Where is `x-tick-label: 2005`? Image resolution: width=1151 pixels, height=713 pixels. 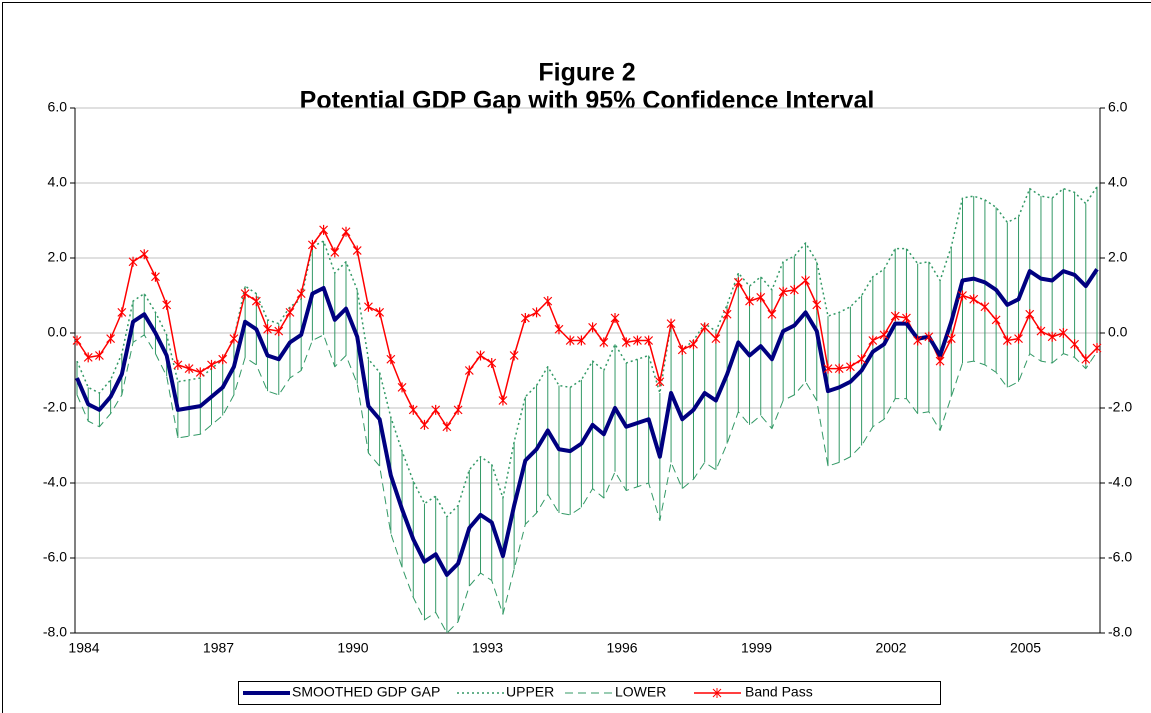
x-tick-label: 2005 is located at coordinates (1025, 648).